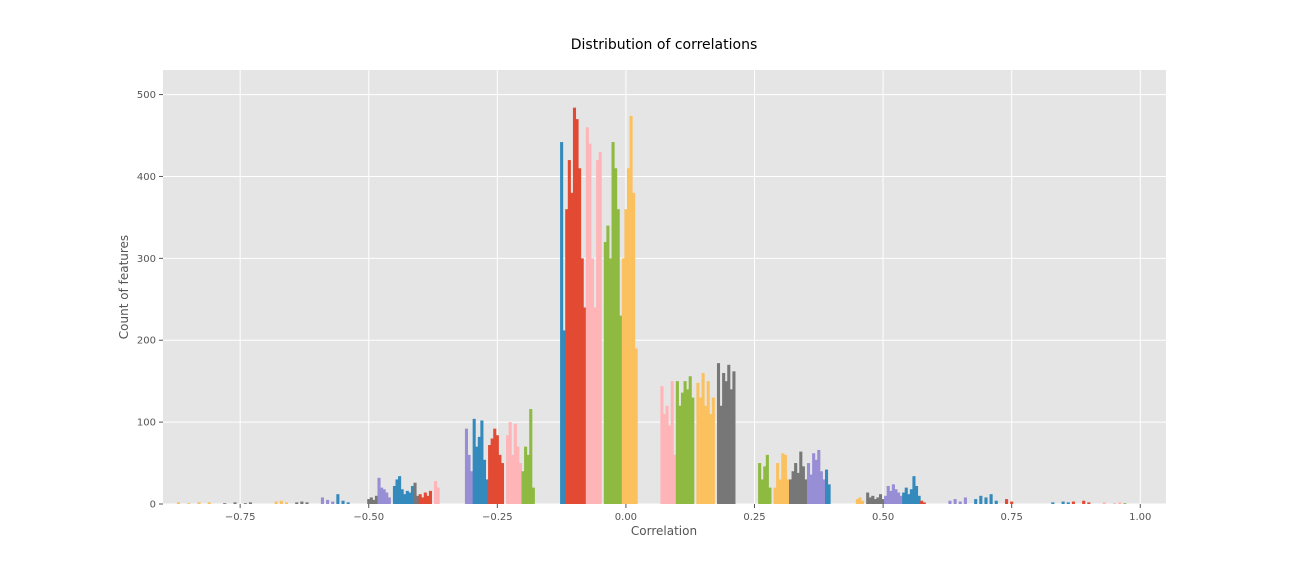 The width and height of the screenshot is (1296, 576). What do you see at coordinates (153, 505) in the screenshot?
I see `y-tick-label: 0` at bounding box center [153, 505].